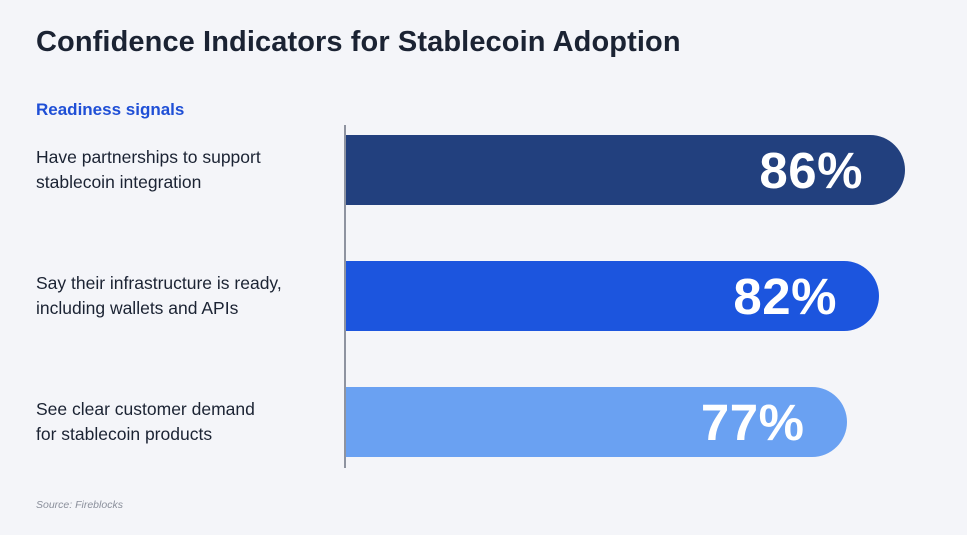 The width and height of the screenshot is (967, 535). What do you see at coordinates (110, 109) in the screenshot?
I see `chart-subtitle: Readiness signals` at bounding box center [110, 109].